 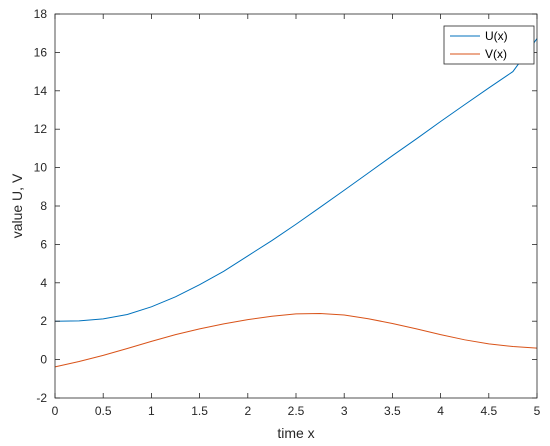 I want to click on series-line-v, so click(x=296, y=340).